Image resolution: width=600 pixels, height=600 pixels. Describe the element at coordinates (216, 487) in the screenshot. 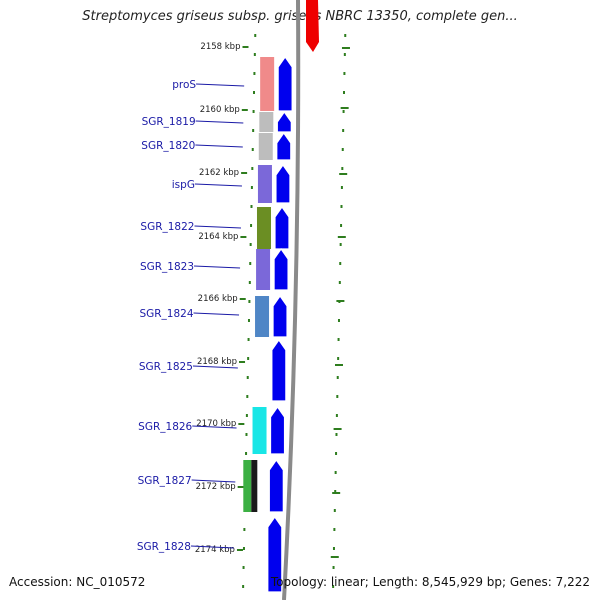

I see `kbp-tick-label: 2172 kbp` at that location.